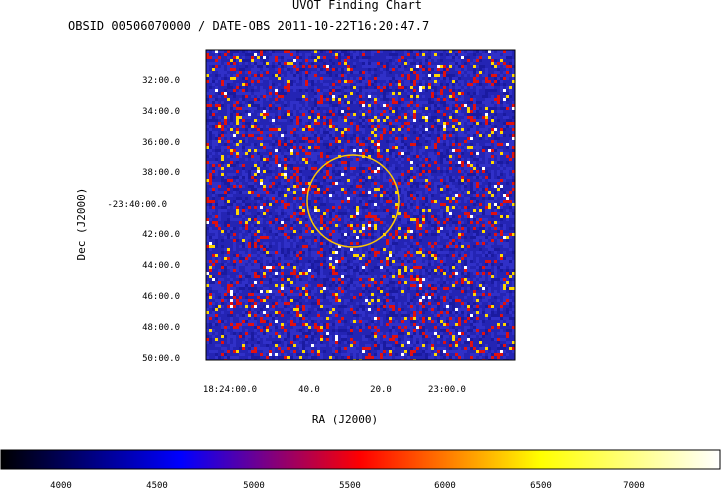 The height and width of the screenshot is (489, 722). I want to click on colorbar-tick-label: 4500, so click(157, 485).